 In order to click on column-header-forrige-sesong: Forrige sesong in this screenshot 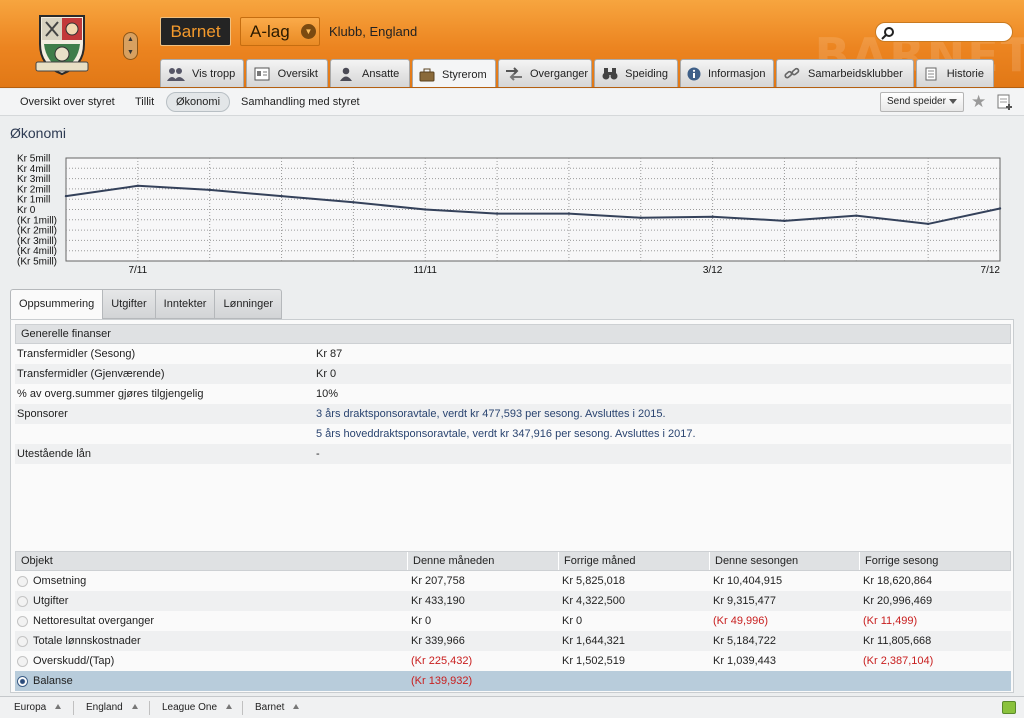, I will do `click(935, 561)`.